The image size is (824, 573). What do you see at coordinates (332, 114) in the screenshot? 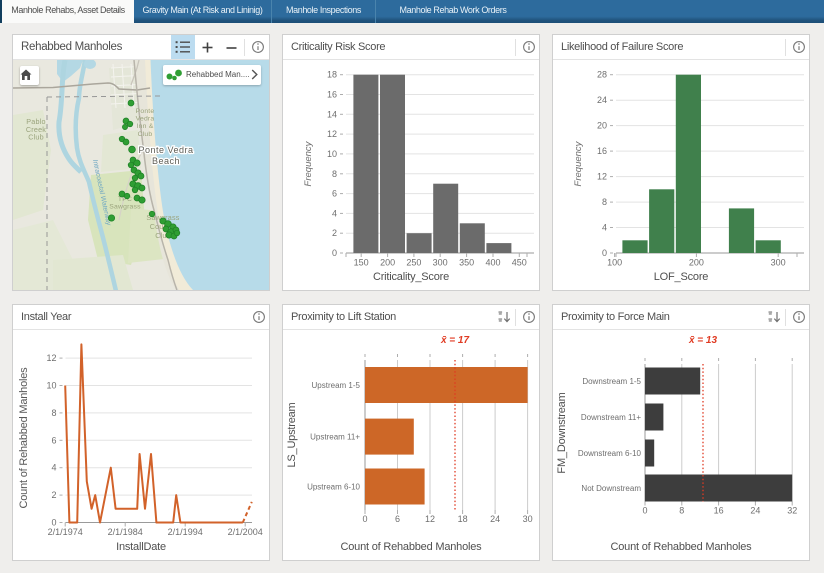
I see `svg-text: 14` at bounding box center [332, 114].